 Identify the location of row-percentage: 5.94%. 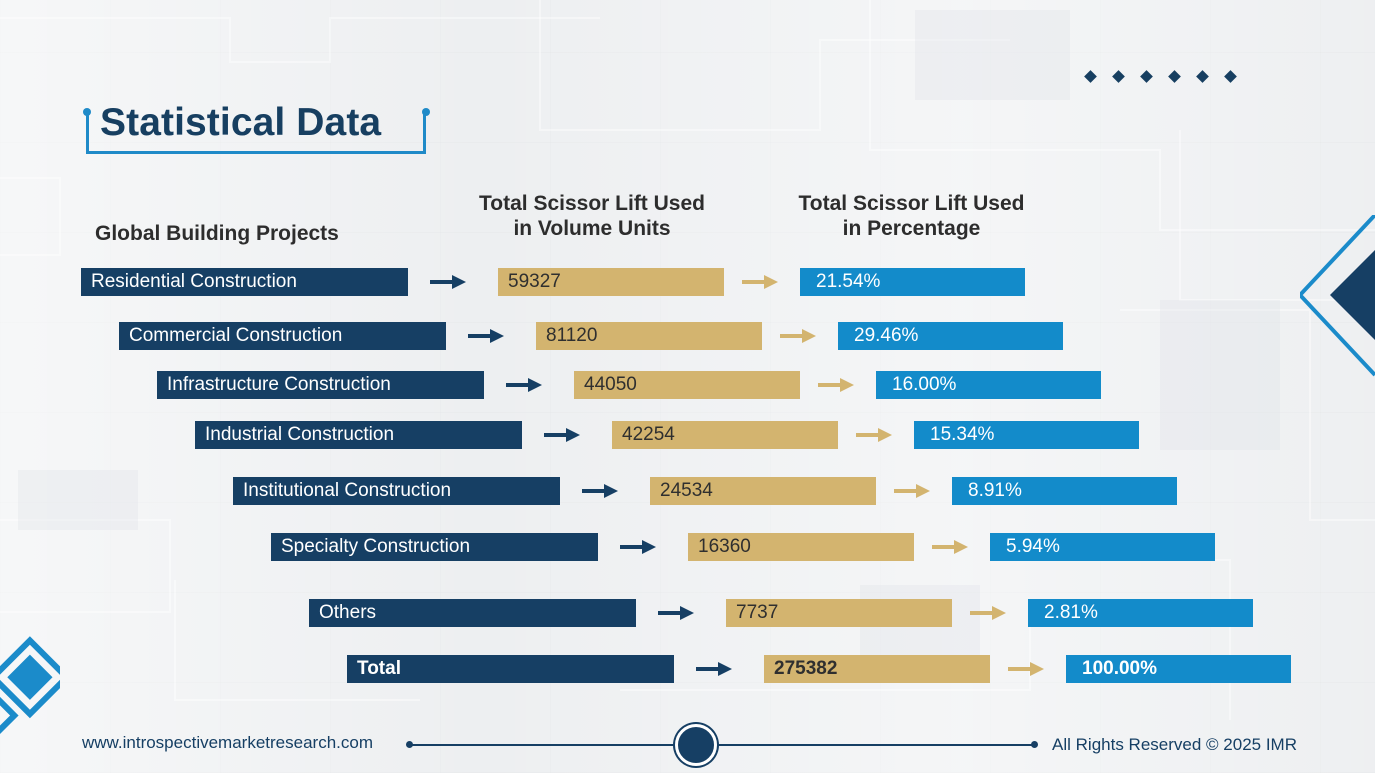
(1102, 547).